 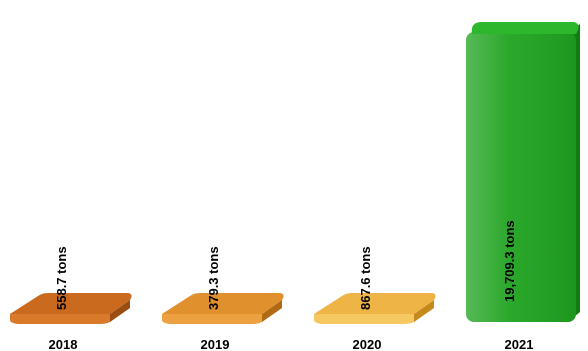 I want to click on category-label: 2019, so click(x=215, y=344).